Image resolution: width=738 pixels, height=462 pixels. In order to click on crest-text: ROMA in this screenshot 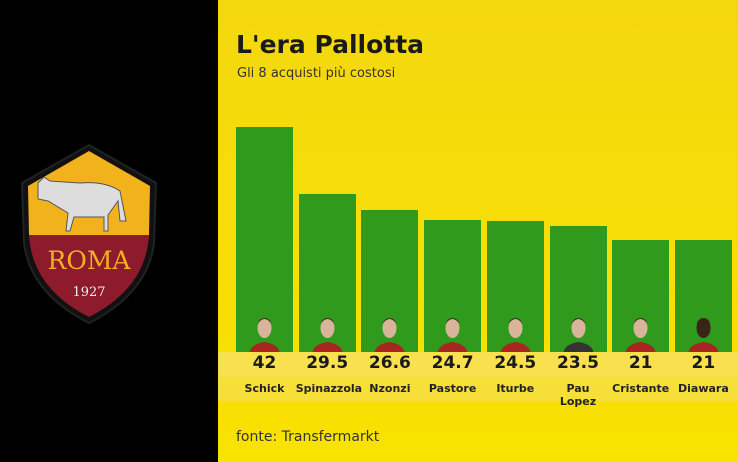, I will do `click(90, 260)`.